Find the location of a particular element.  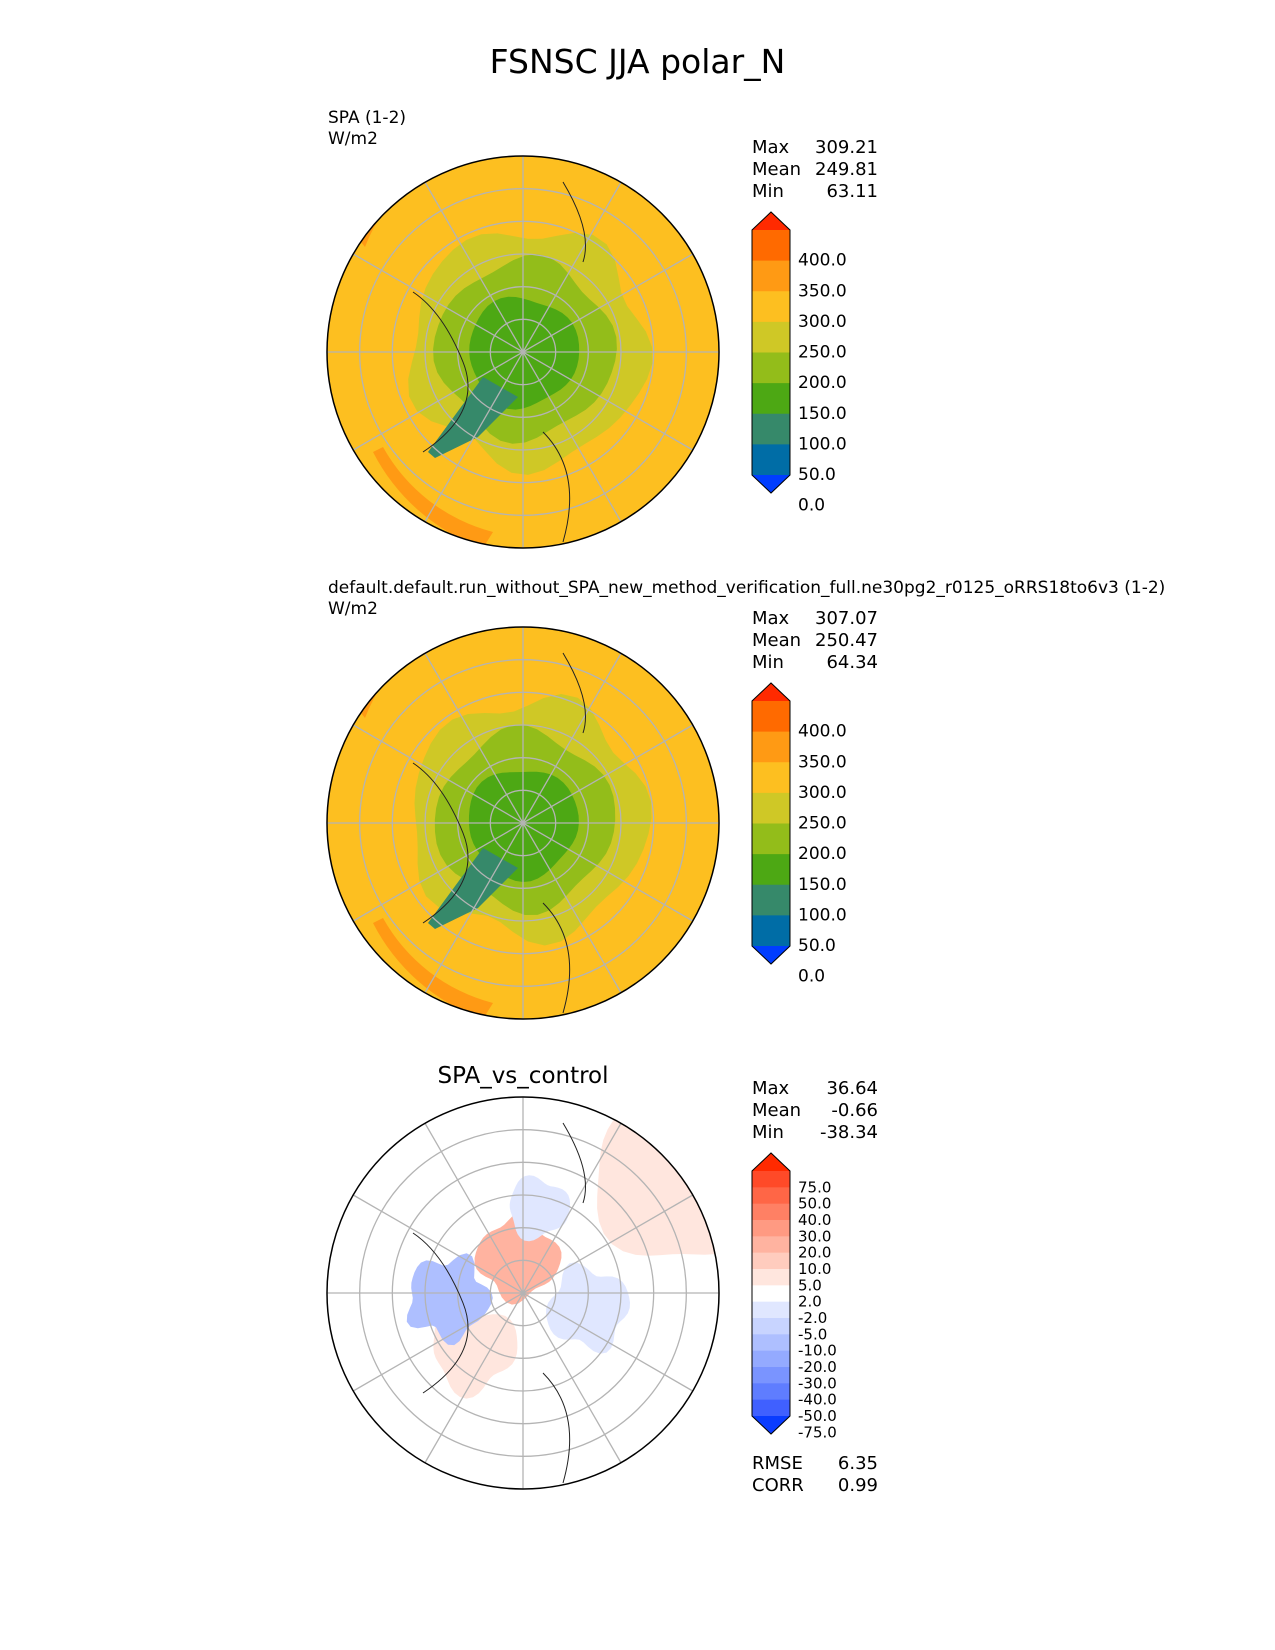

colorbar-tick-label: -75.0 is located at coordinates (817, 1432).